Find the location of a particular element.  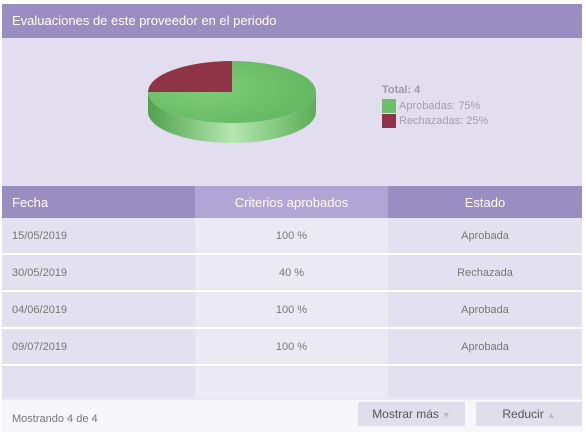

legend-swatch-aprobadas is located at coordinates (389, 105).